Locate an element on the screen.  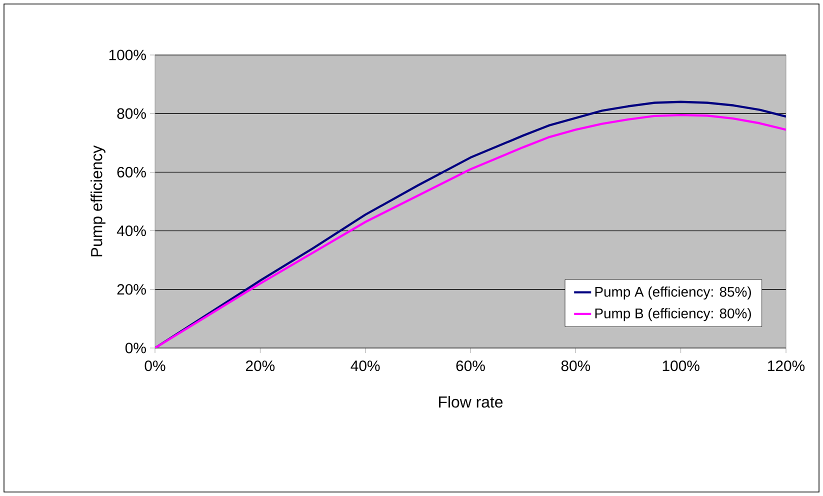
y-tick-label: 40% is located at coordinates (131, 231).